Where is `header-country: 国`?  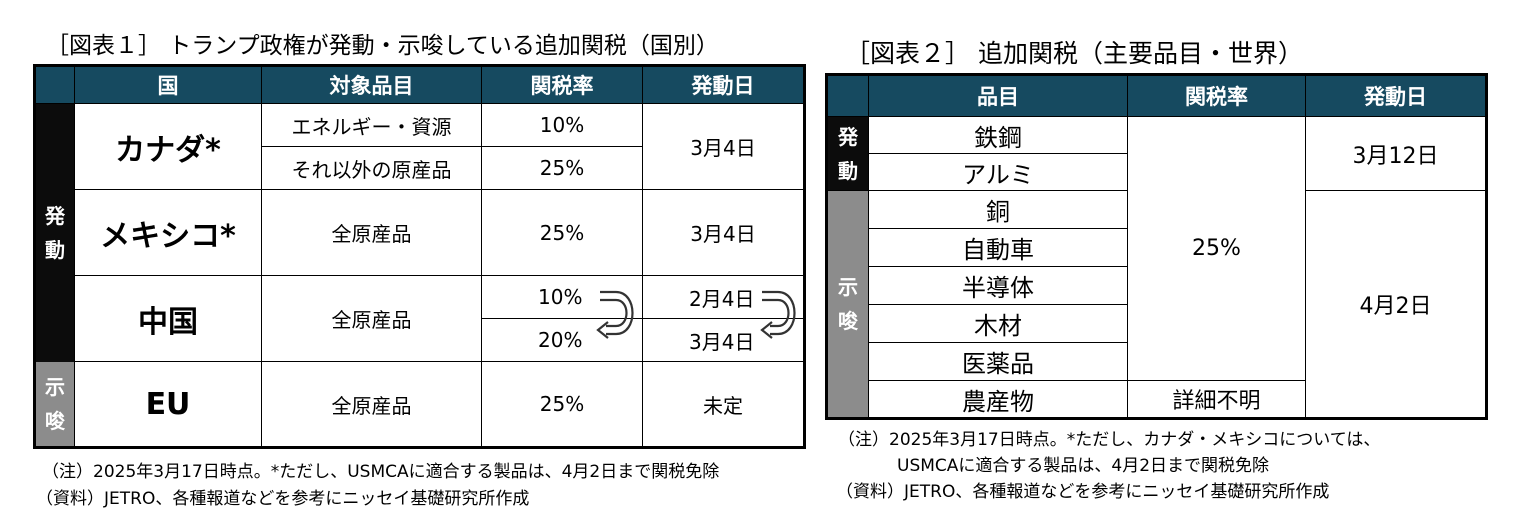 header-country: 国 is located at coordinates (168, 84).